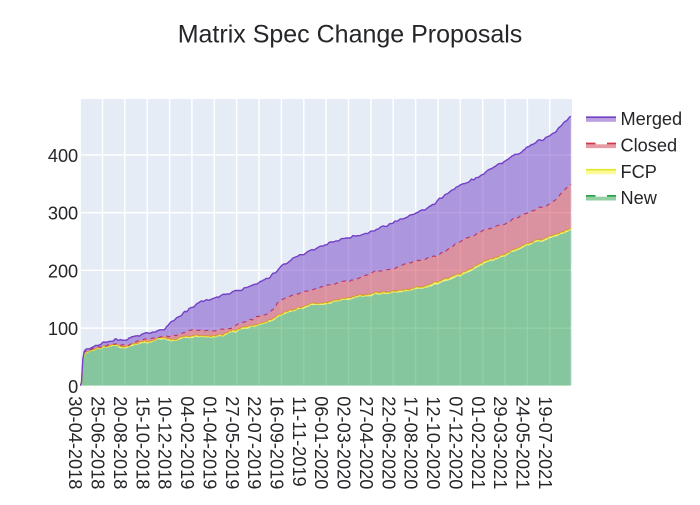  I want to click on svg-text: 22-07-2019, so click(254, 442).